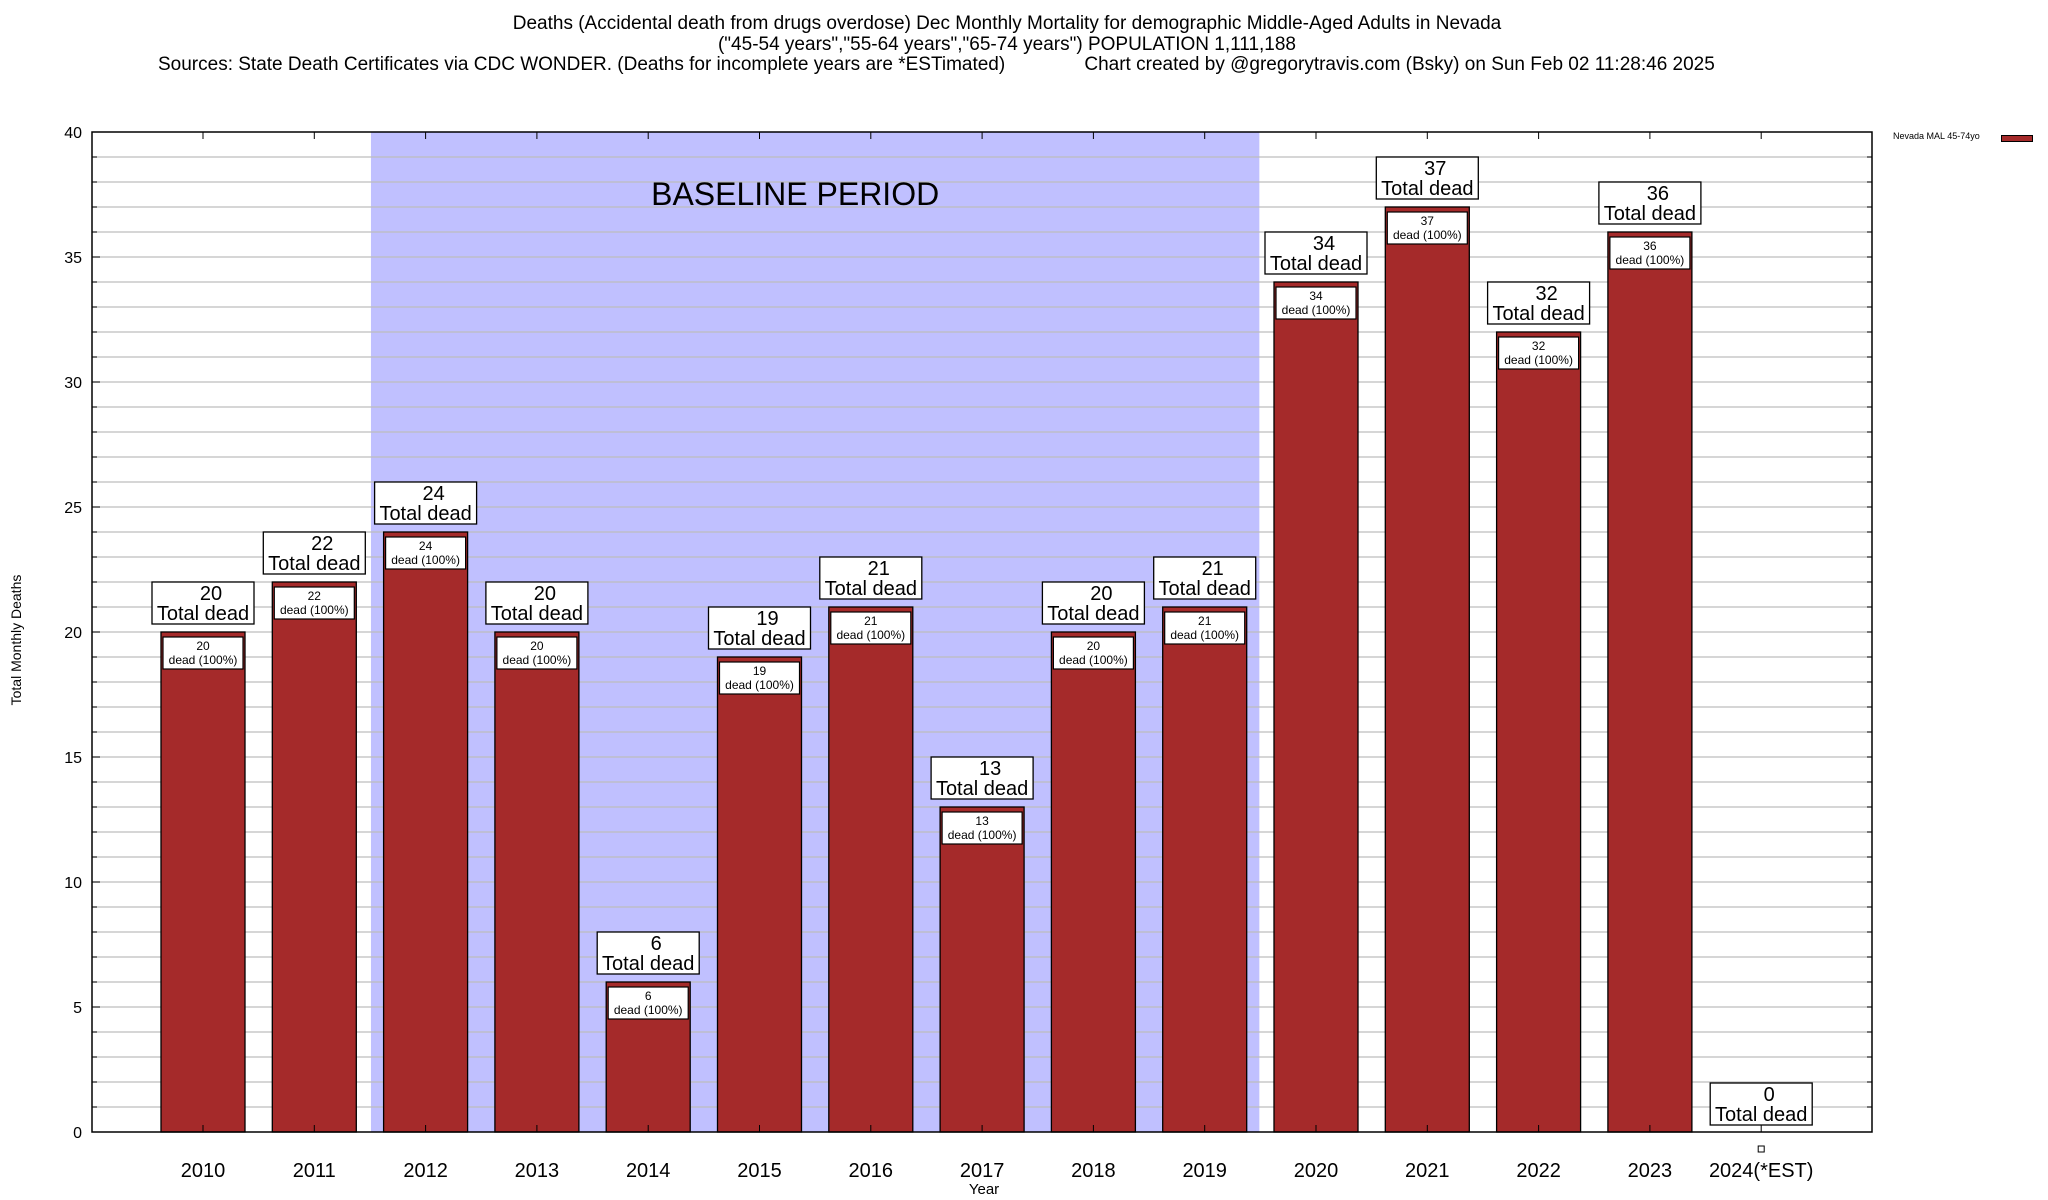 Image resolution: width=2048 pixels, height=1200 pixels. What do you see at coordinates (73, 133) in the screenshot?
I see `y-tick-label: 40` at bounding box center [73, 133].